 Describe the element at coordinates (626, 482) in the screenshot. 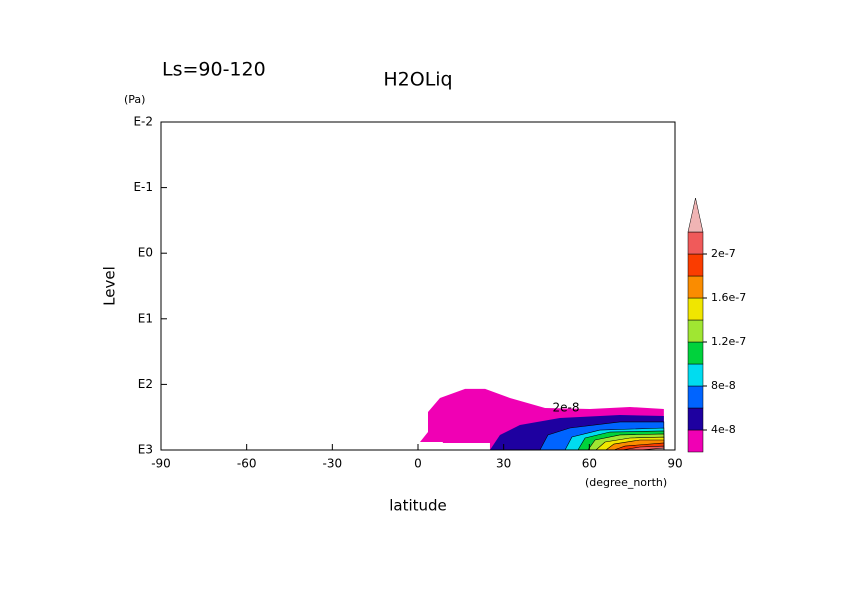

I see `x-unit: (degree_north)` at that location.